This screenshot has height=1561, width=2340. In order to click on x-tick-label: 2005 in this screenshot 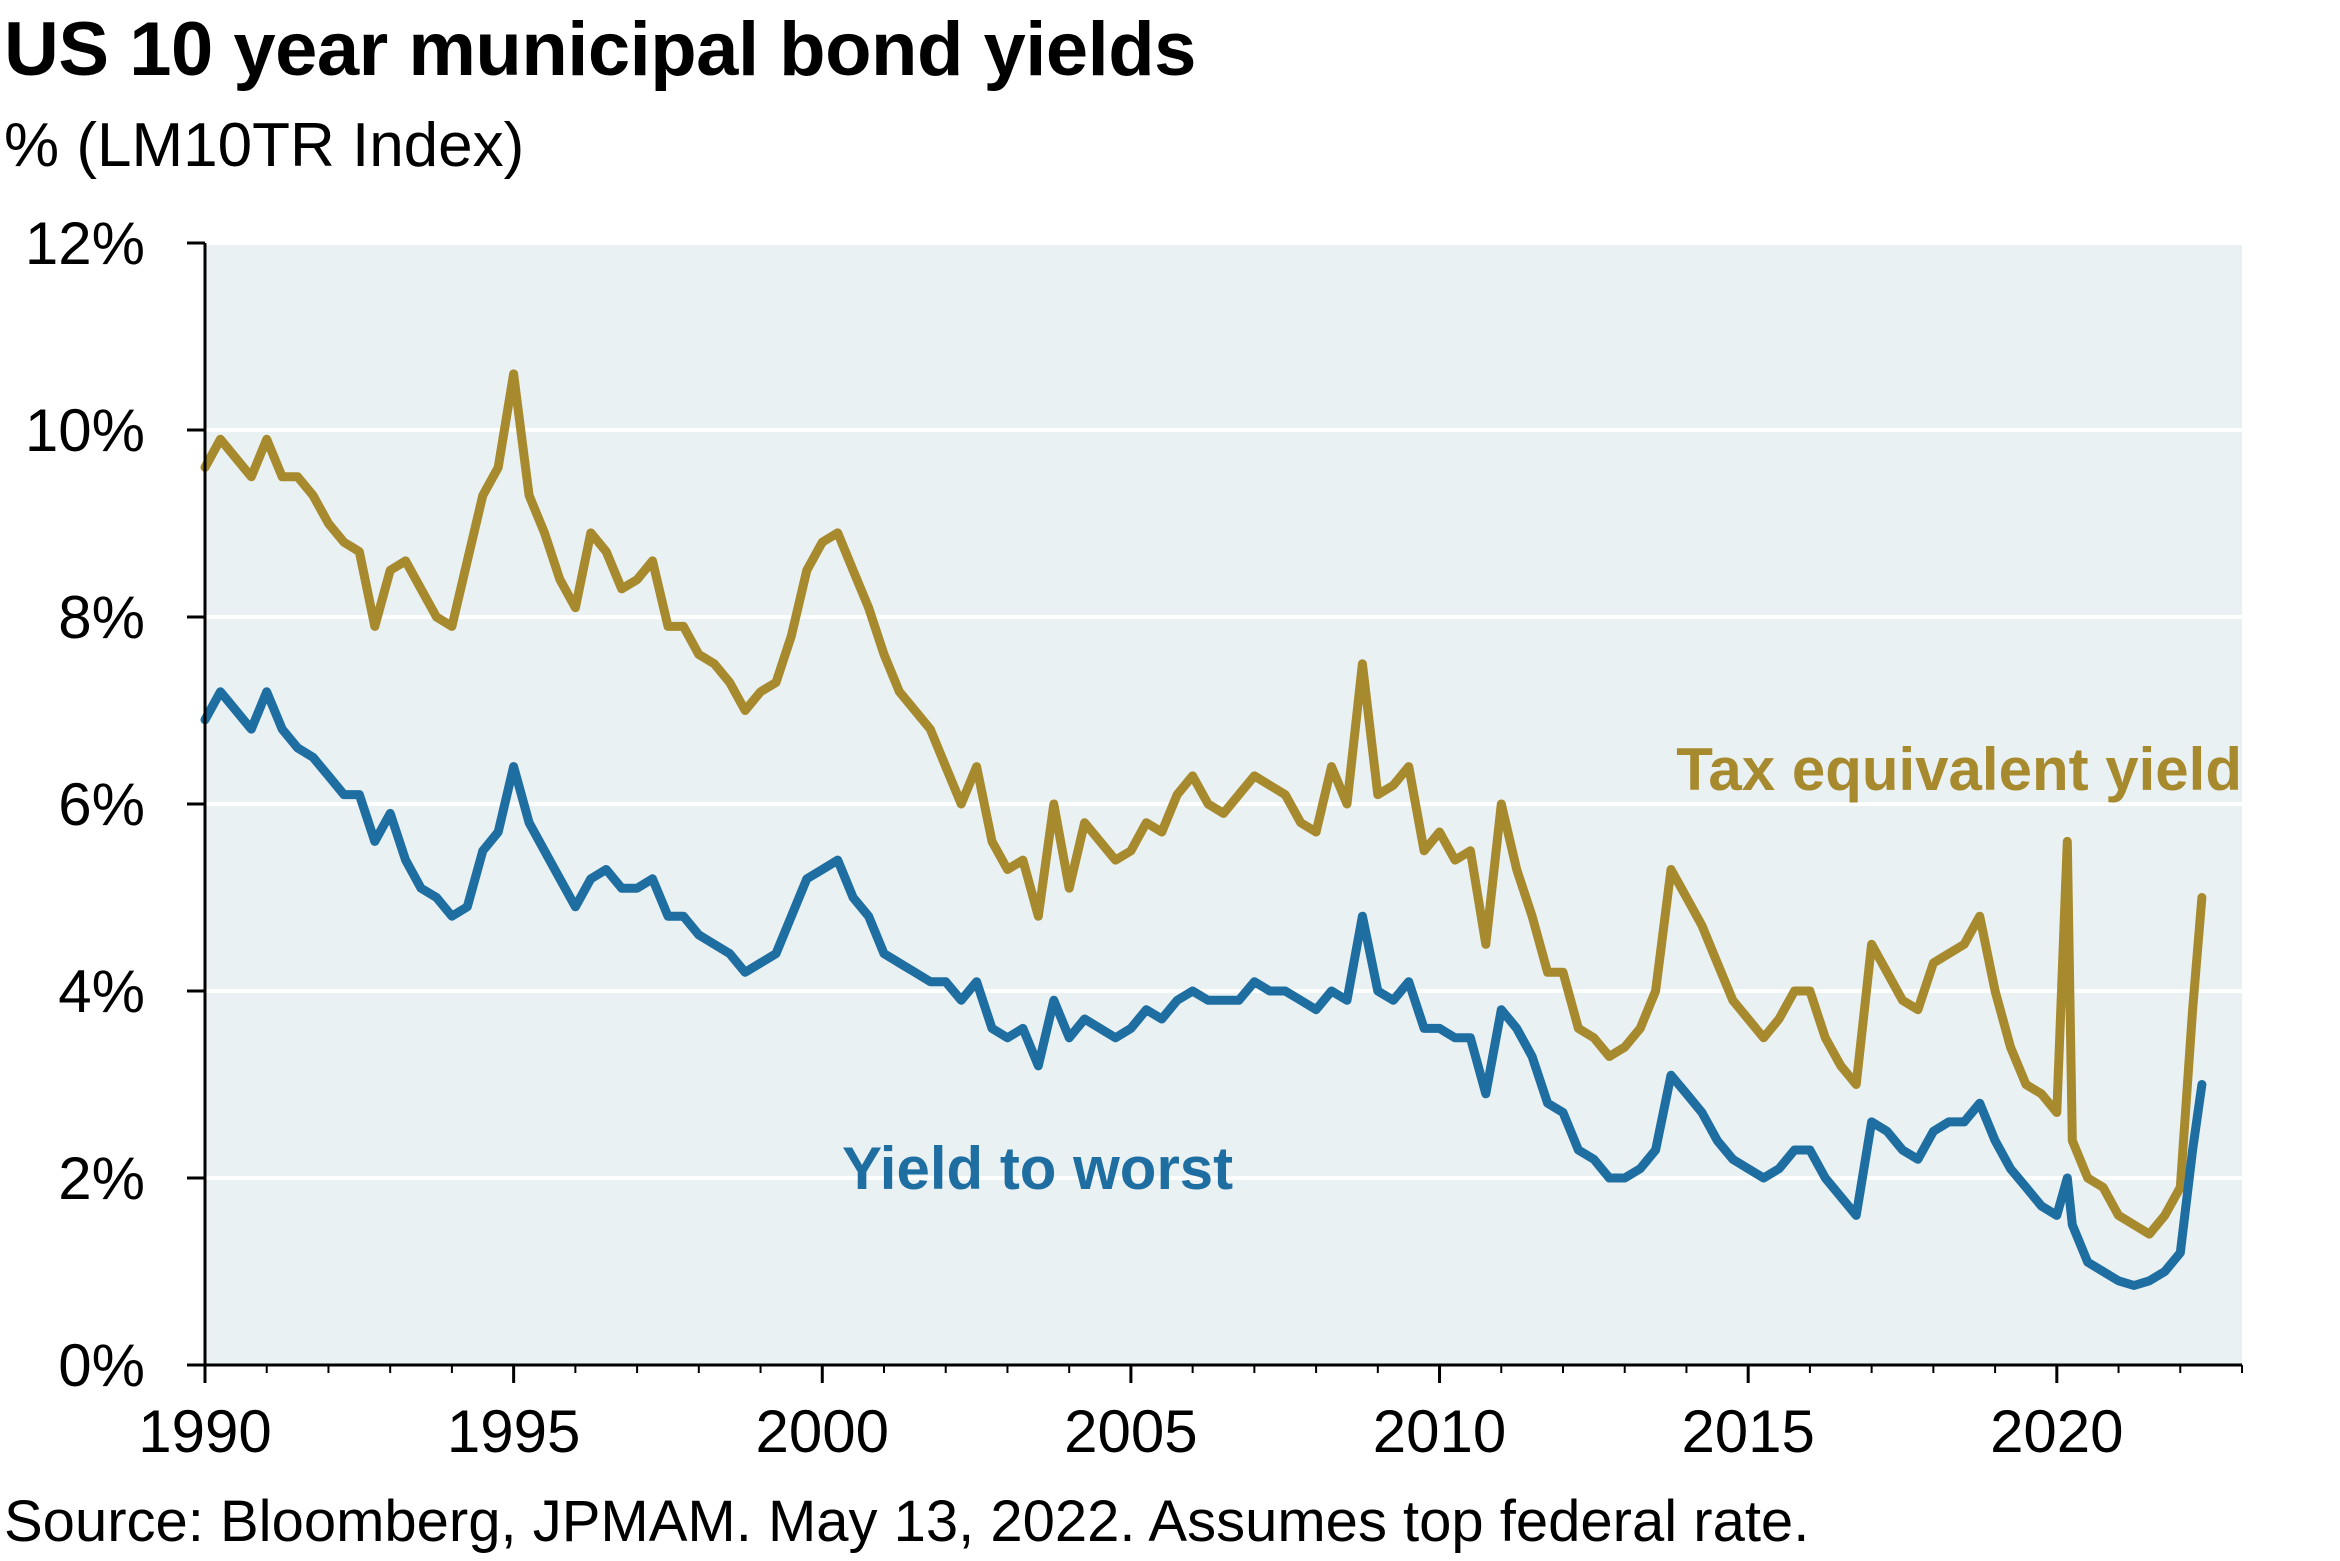, I will do `click(1130, 1431)`.